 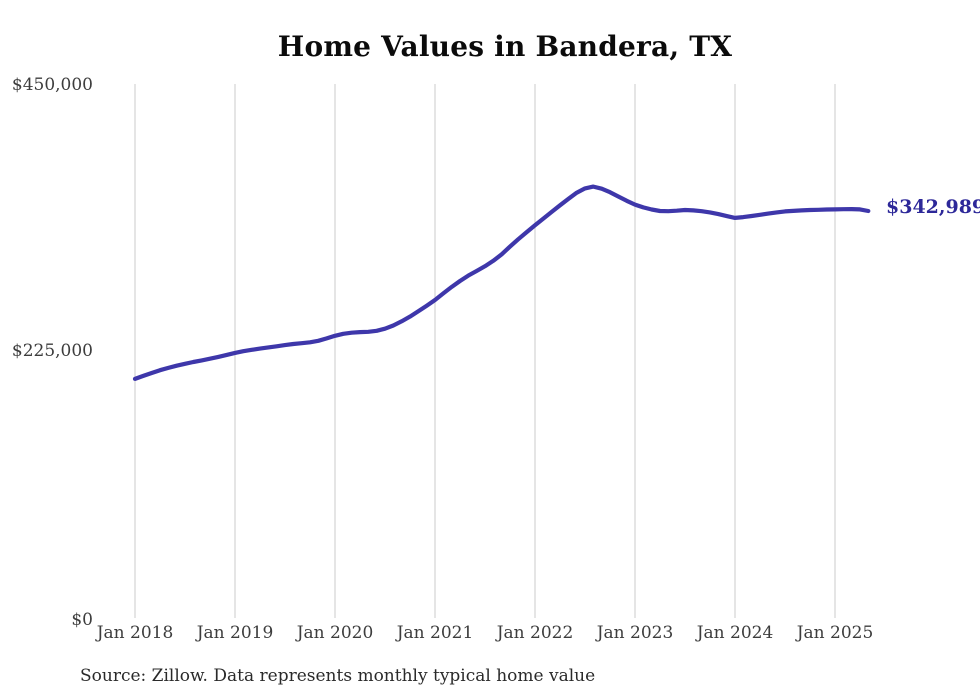 What do you see at coordinates (735, 633) in the screenshot?
I see `x-axis-tick-jan-2024: Jan 2024` at bounding box center [735, 633].